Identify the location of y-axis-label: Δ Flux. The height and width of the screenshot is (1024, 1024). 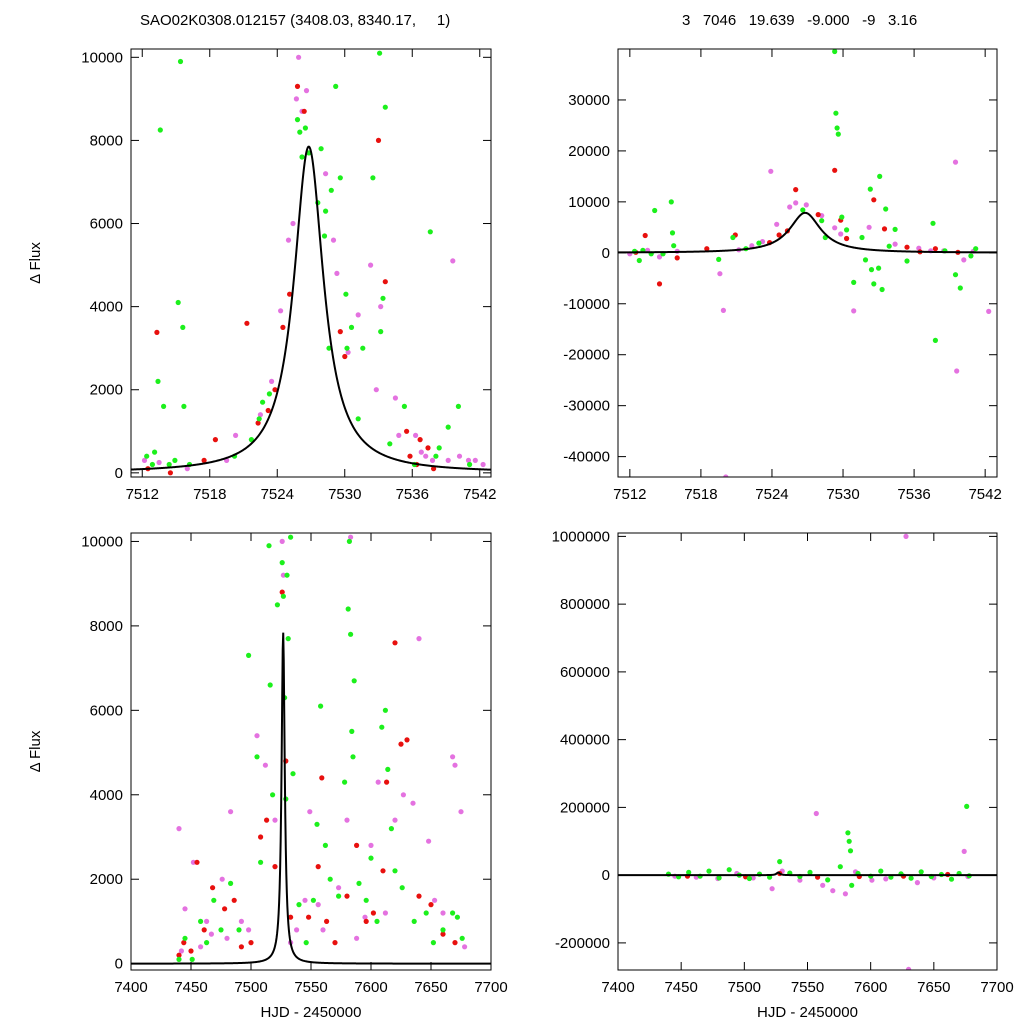
(35, 751).